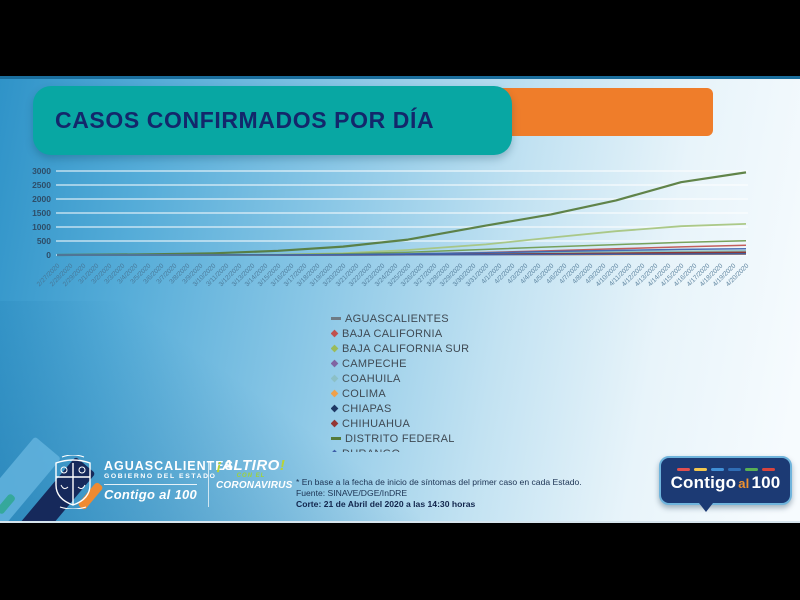 The image size is (800, 600). I want to click on y-tick-label: 1000, so click(41, 227).